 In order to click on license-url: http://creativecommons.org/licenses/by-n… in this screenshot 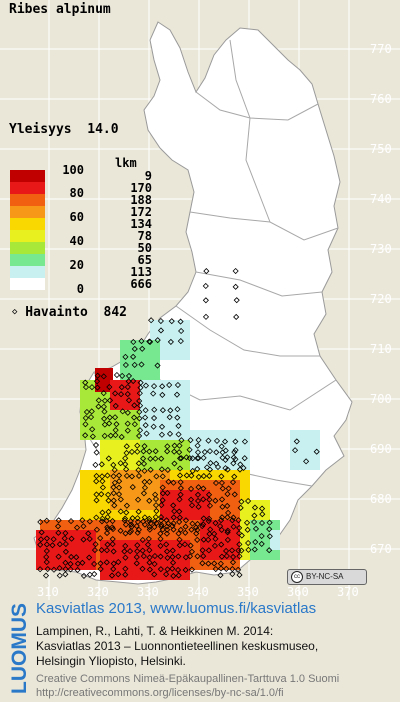, I will do `click(160, 693)`.